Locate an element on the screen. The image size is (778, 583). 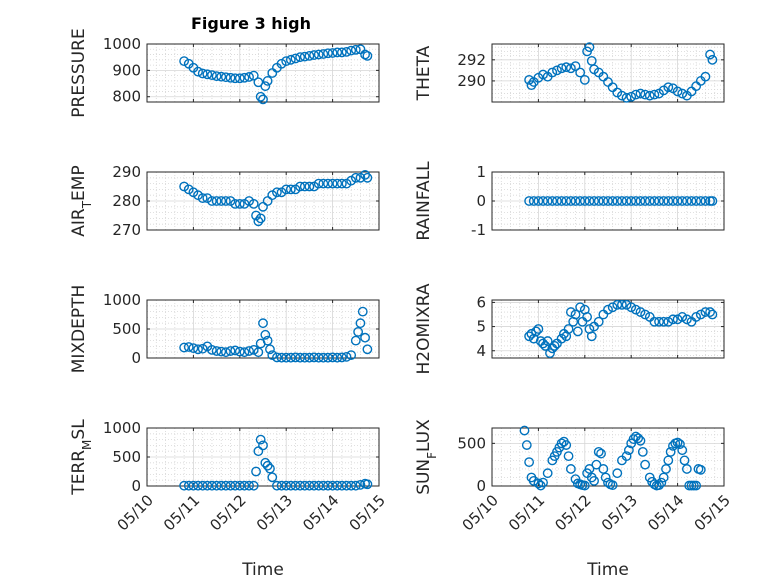
subplot-4: -1 0 1 RAINFALL is located at coordinates (569, 201).